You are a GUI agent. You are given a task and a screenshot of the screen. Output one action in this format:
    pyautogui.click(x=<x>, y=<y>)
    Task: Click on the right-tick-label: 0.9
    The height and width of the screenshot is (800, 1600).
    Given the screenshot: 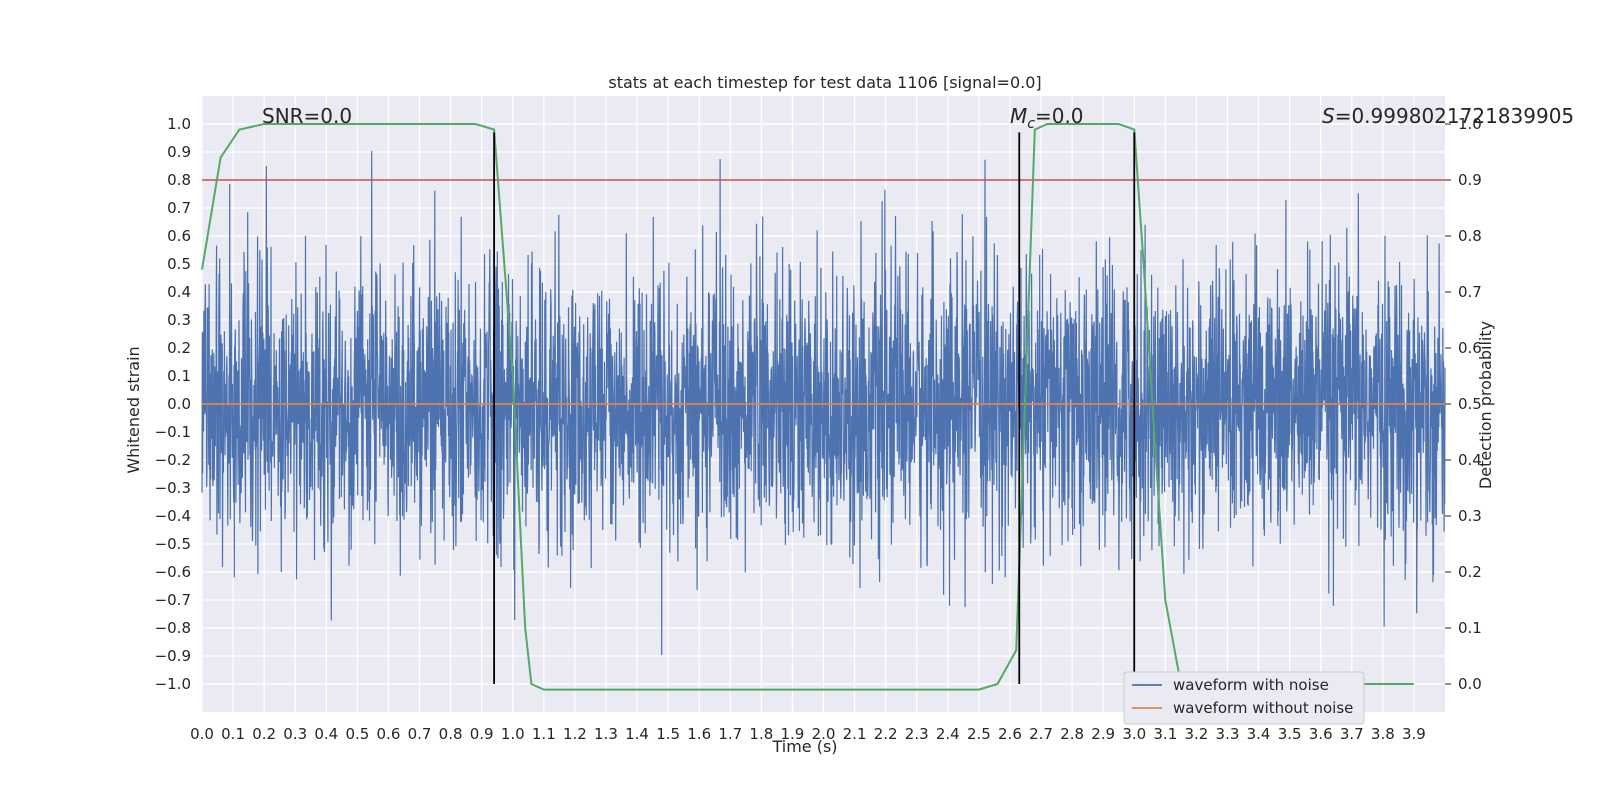 What is the action you would take?
    pyautogui.click(x=1470, y=180)
    